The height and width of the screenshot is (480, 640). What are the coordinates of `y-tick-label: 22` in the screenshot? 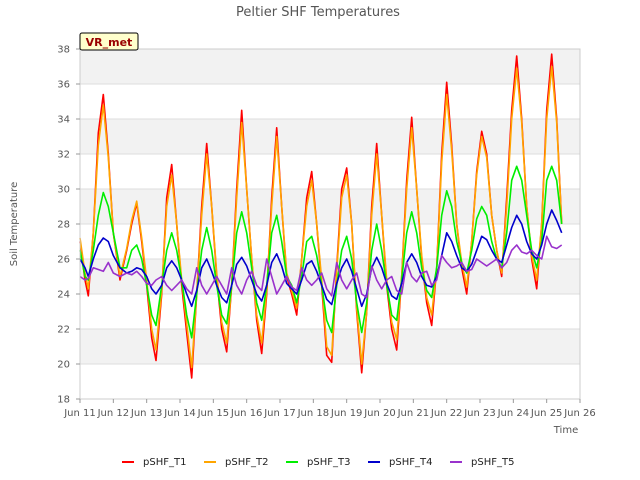 It's located at (63, 330).